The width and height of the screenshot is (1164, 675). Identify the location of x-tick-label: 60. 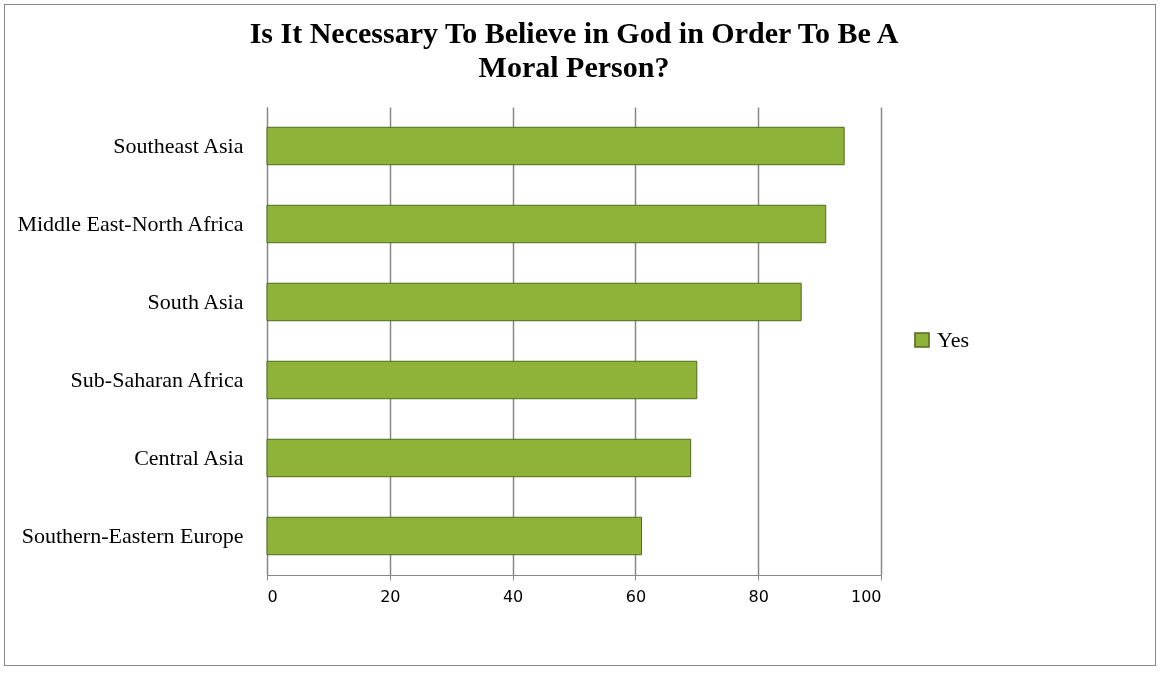
(636, 596).